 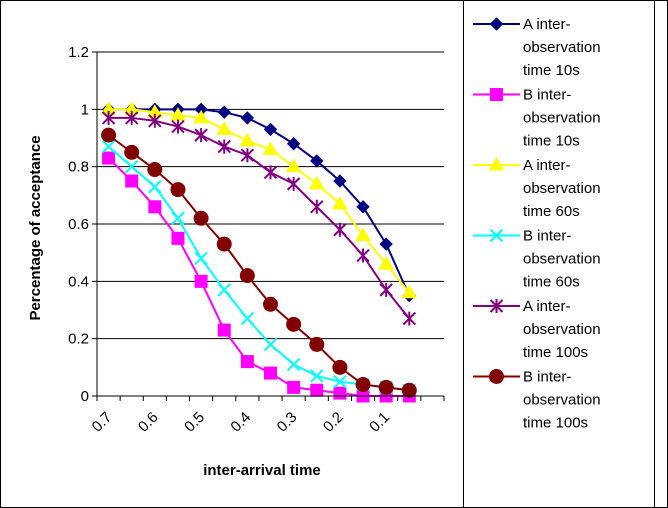 I want to click on y-tick-label: 0.4, so click(x=78, y=281).